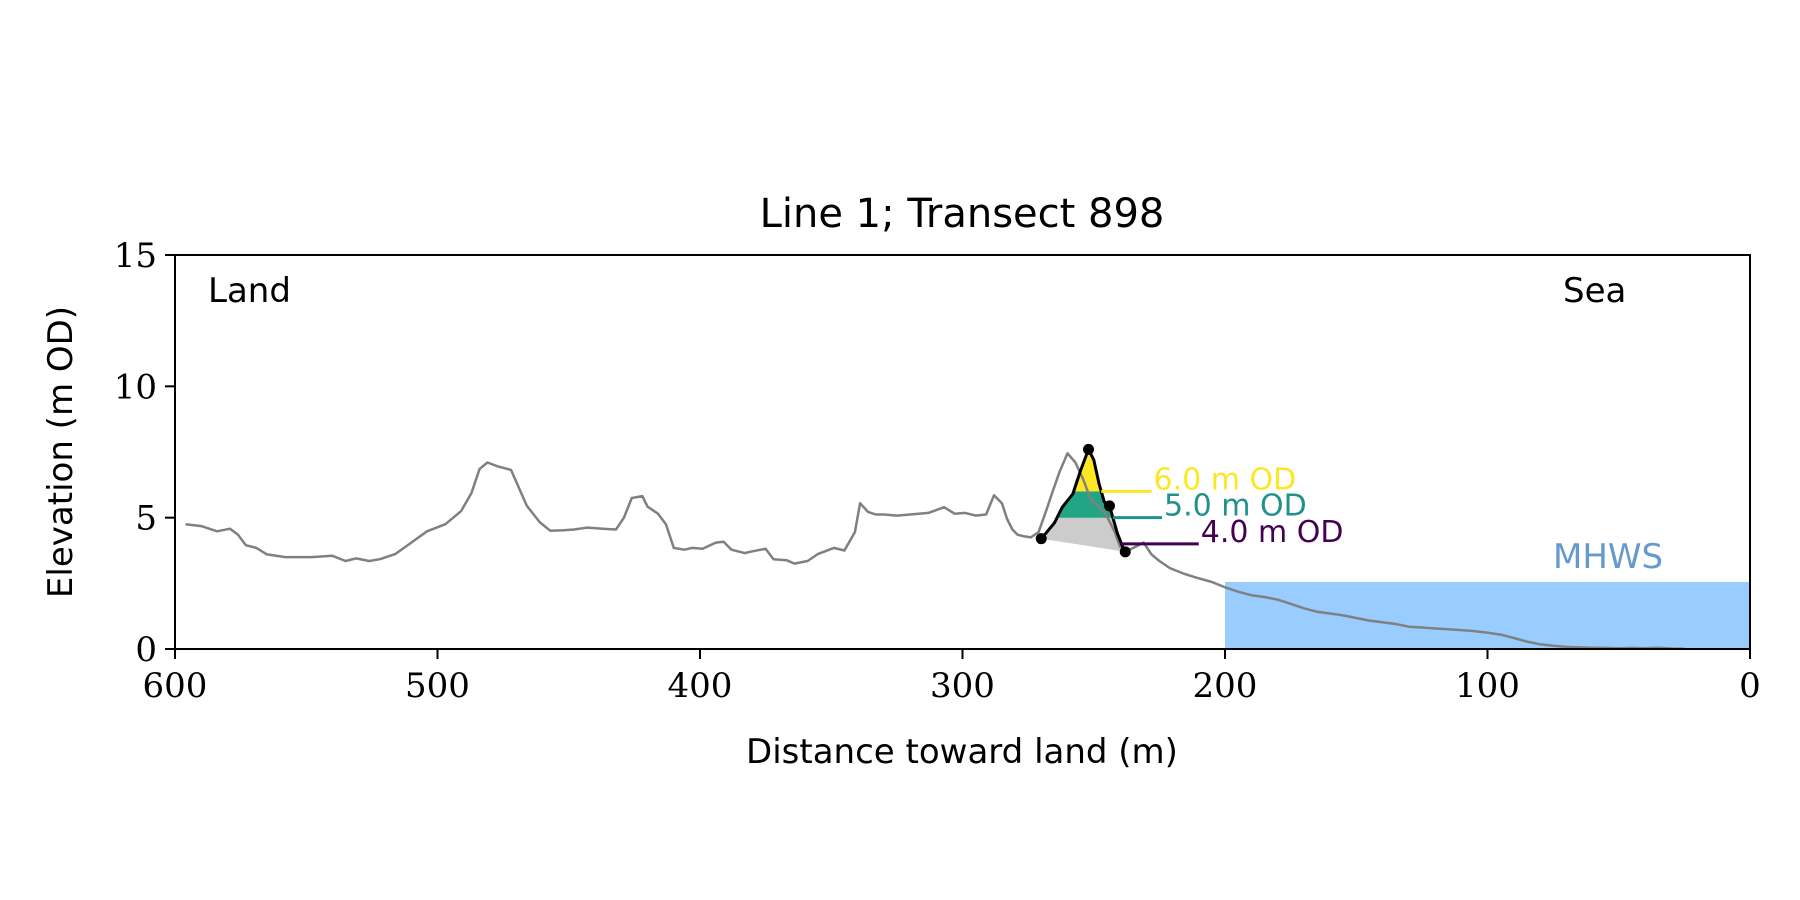 This screenshot has height=900, width=1800. I want to click on x-ticks: 600 500 400 300 200 100 0, so click(952, 677).